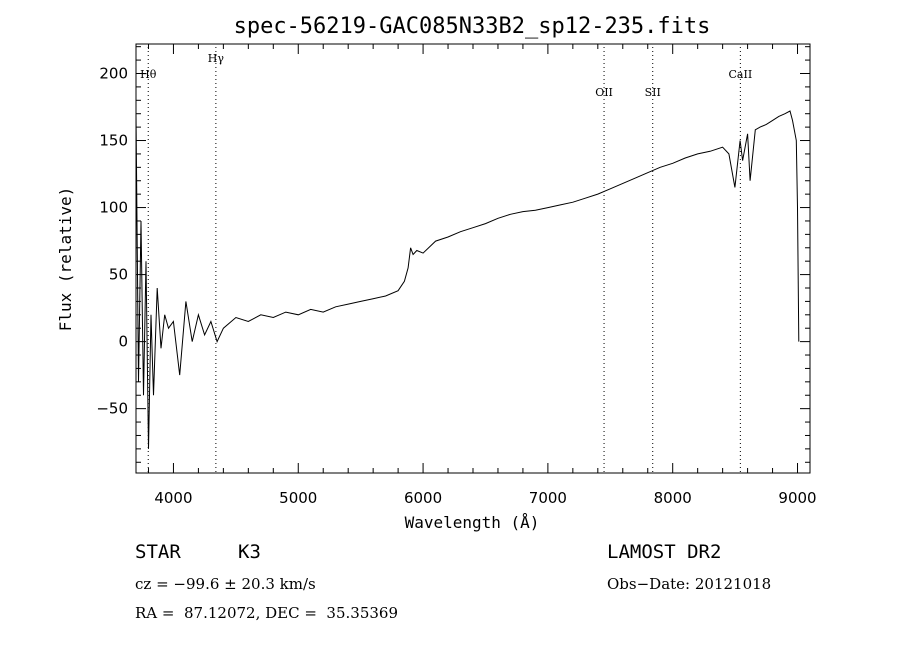 The width and height of the screenshot is (900, 650). Describe the element at coordinates (118, 275) in the screenshot. I see `y-tick-label: 50` at that location.